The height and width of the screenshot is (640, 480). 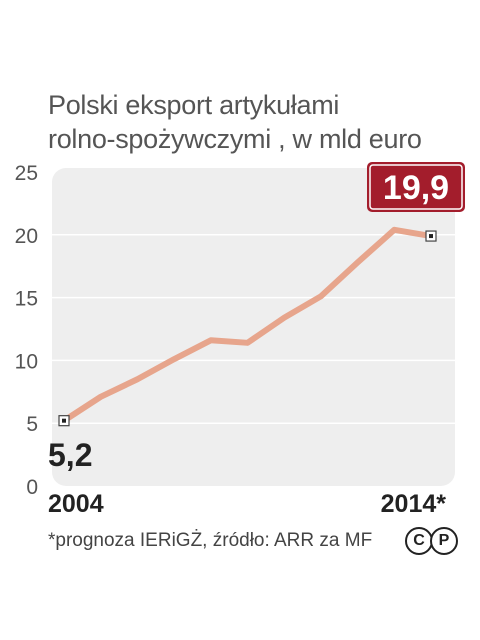 I want to click on end-value-badge-border, so click(x=416, y=187).